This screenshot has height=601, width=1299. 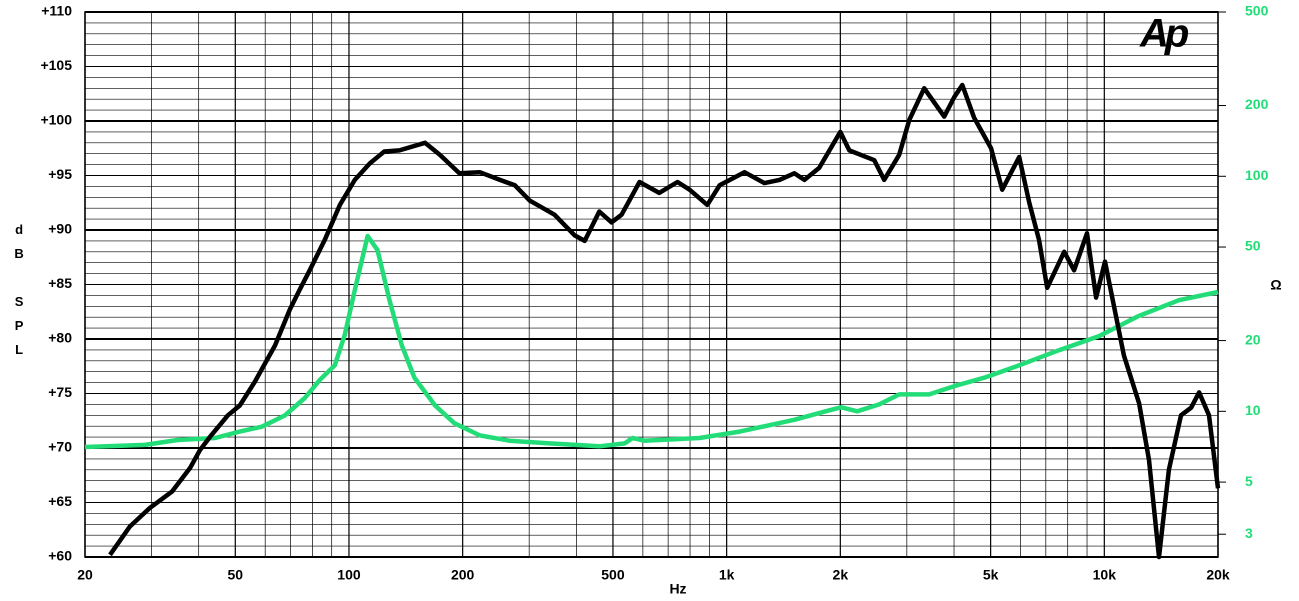 What do you see at coordinates (56, 120) in the screenshot?
I see `y-tick-label: +100` at bounding box center [56, 120].